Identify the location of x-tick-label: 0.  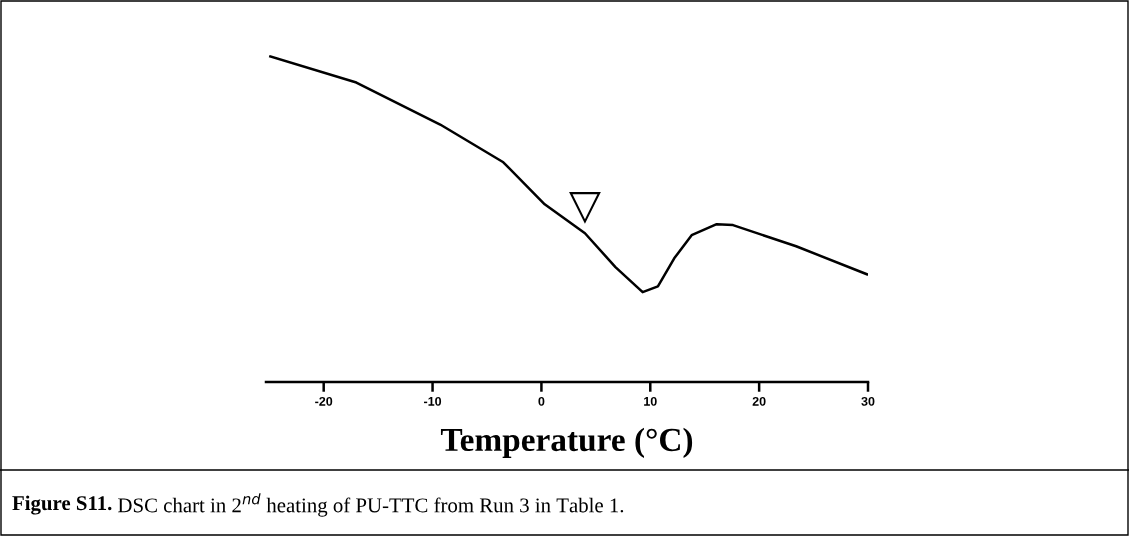
(541, 401).